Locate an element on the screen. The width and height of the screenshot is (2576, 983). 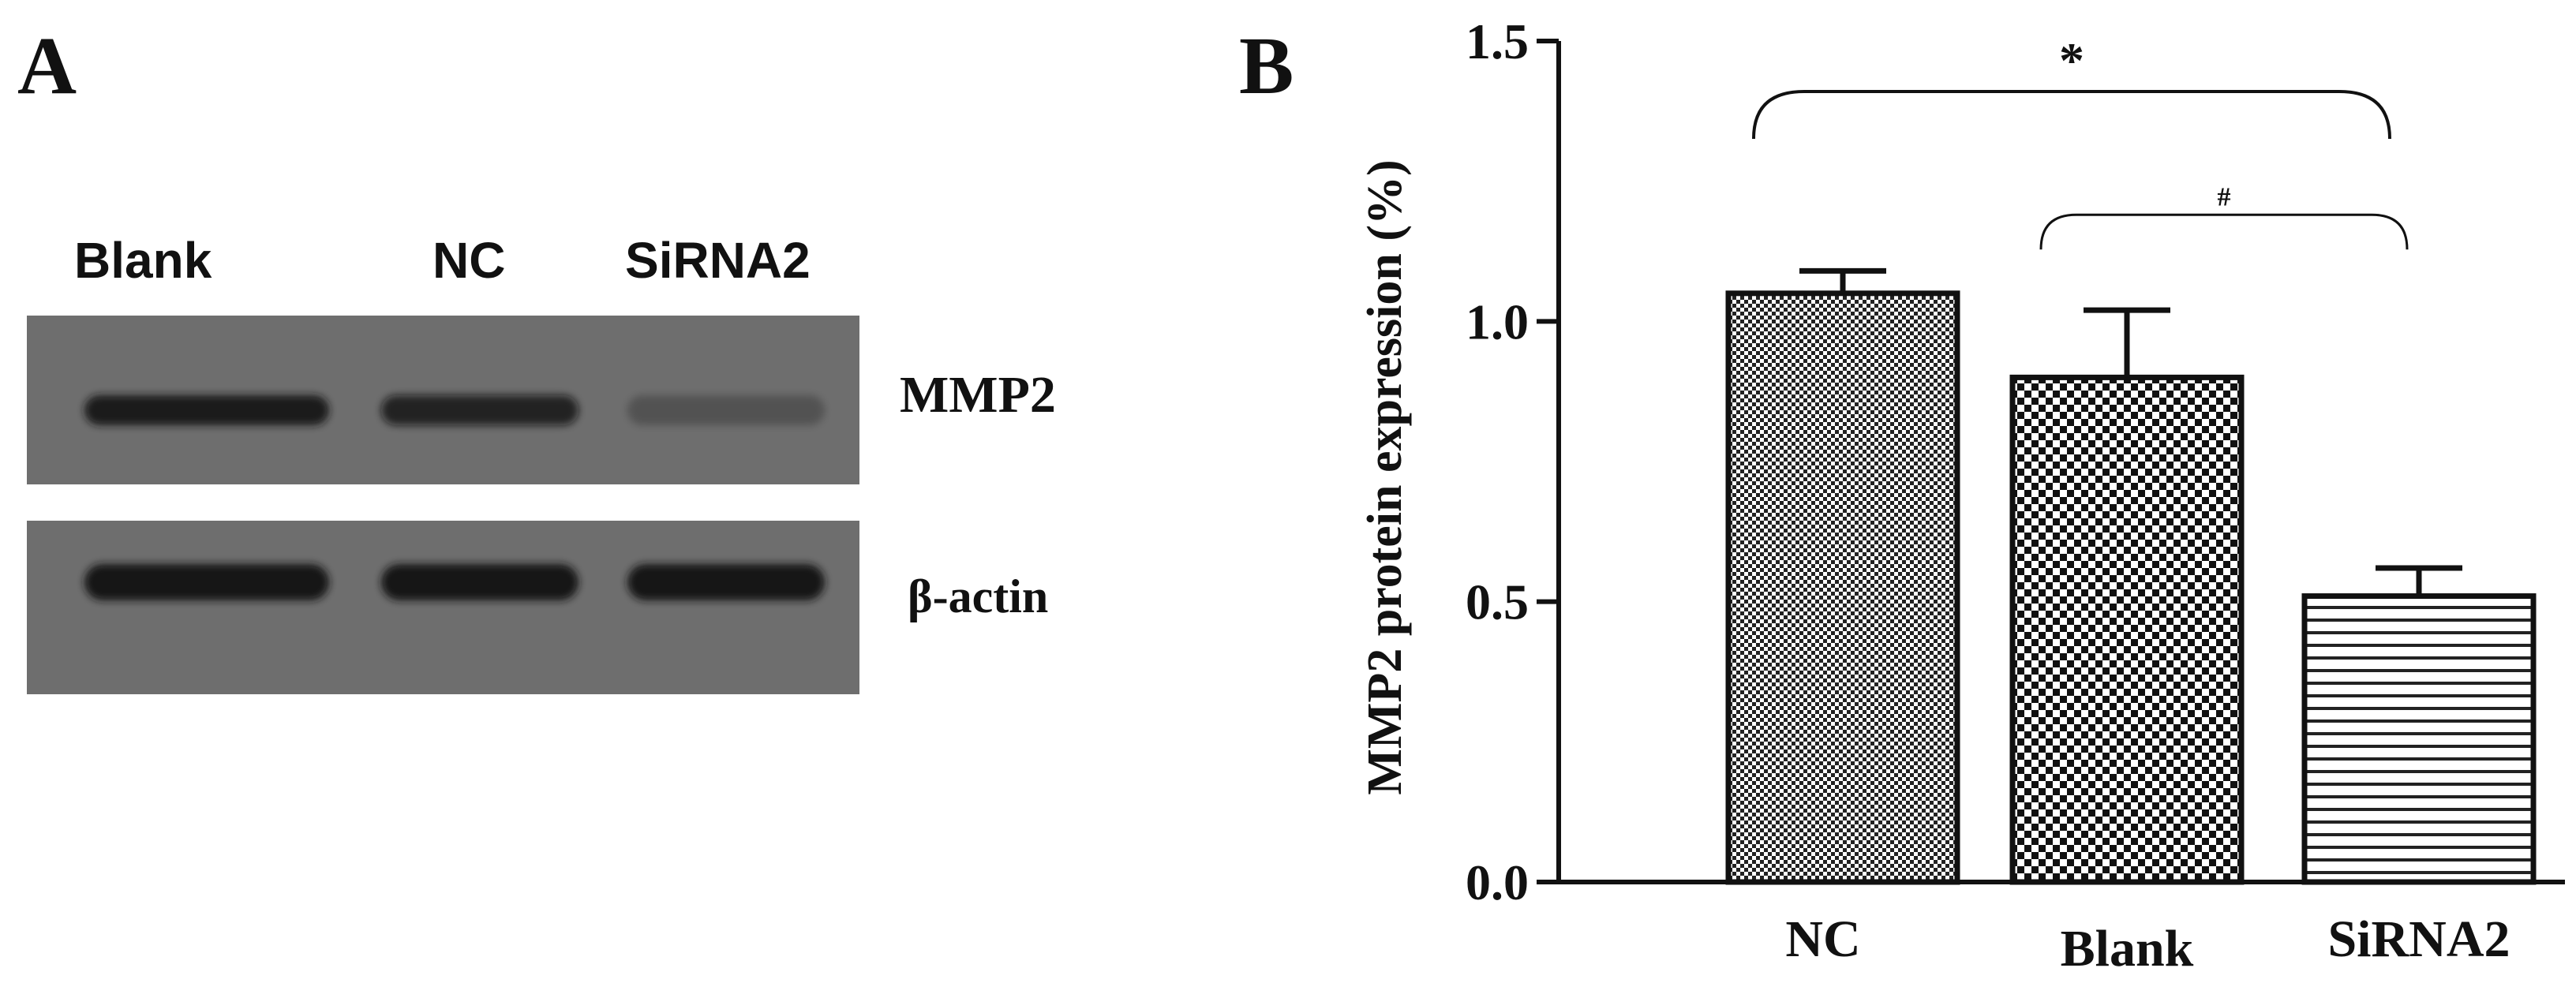
y-tick-label: 0.5 is located at coordinates (1497, 602).